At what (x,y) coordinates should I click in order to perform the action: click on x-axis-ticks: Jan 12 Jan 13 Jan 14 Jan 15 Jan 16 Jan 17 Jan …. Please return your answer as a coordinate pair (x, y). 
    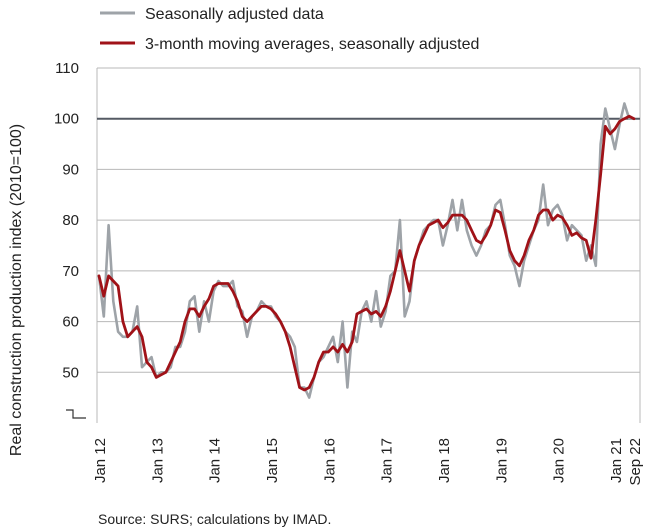
    Looking at the image, I should click on (368, 462).